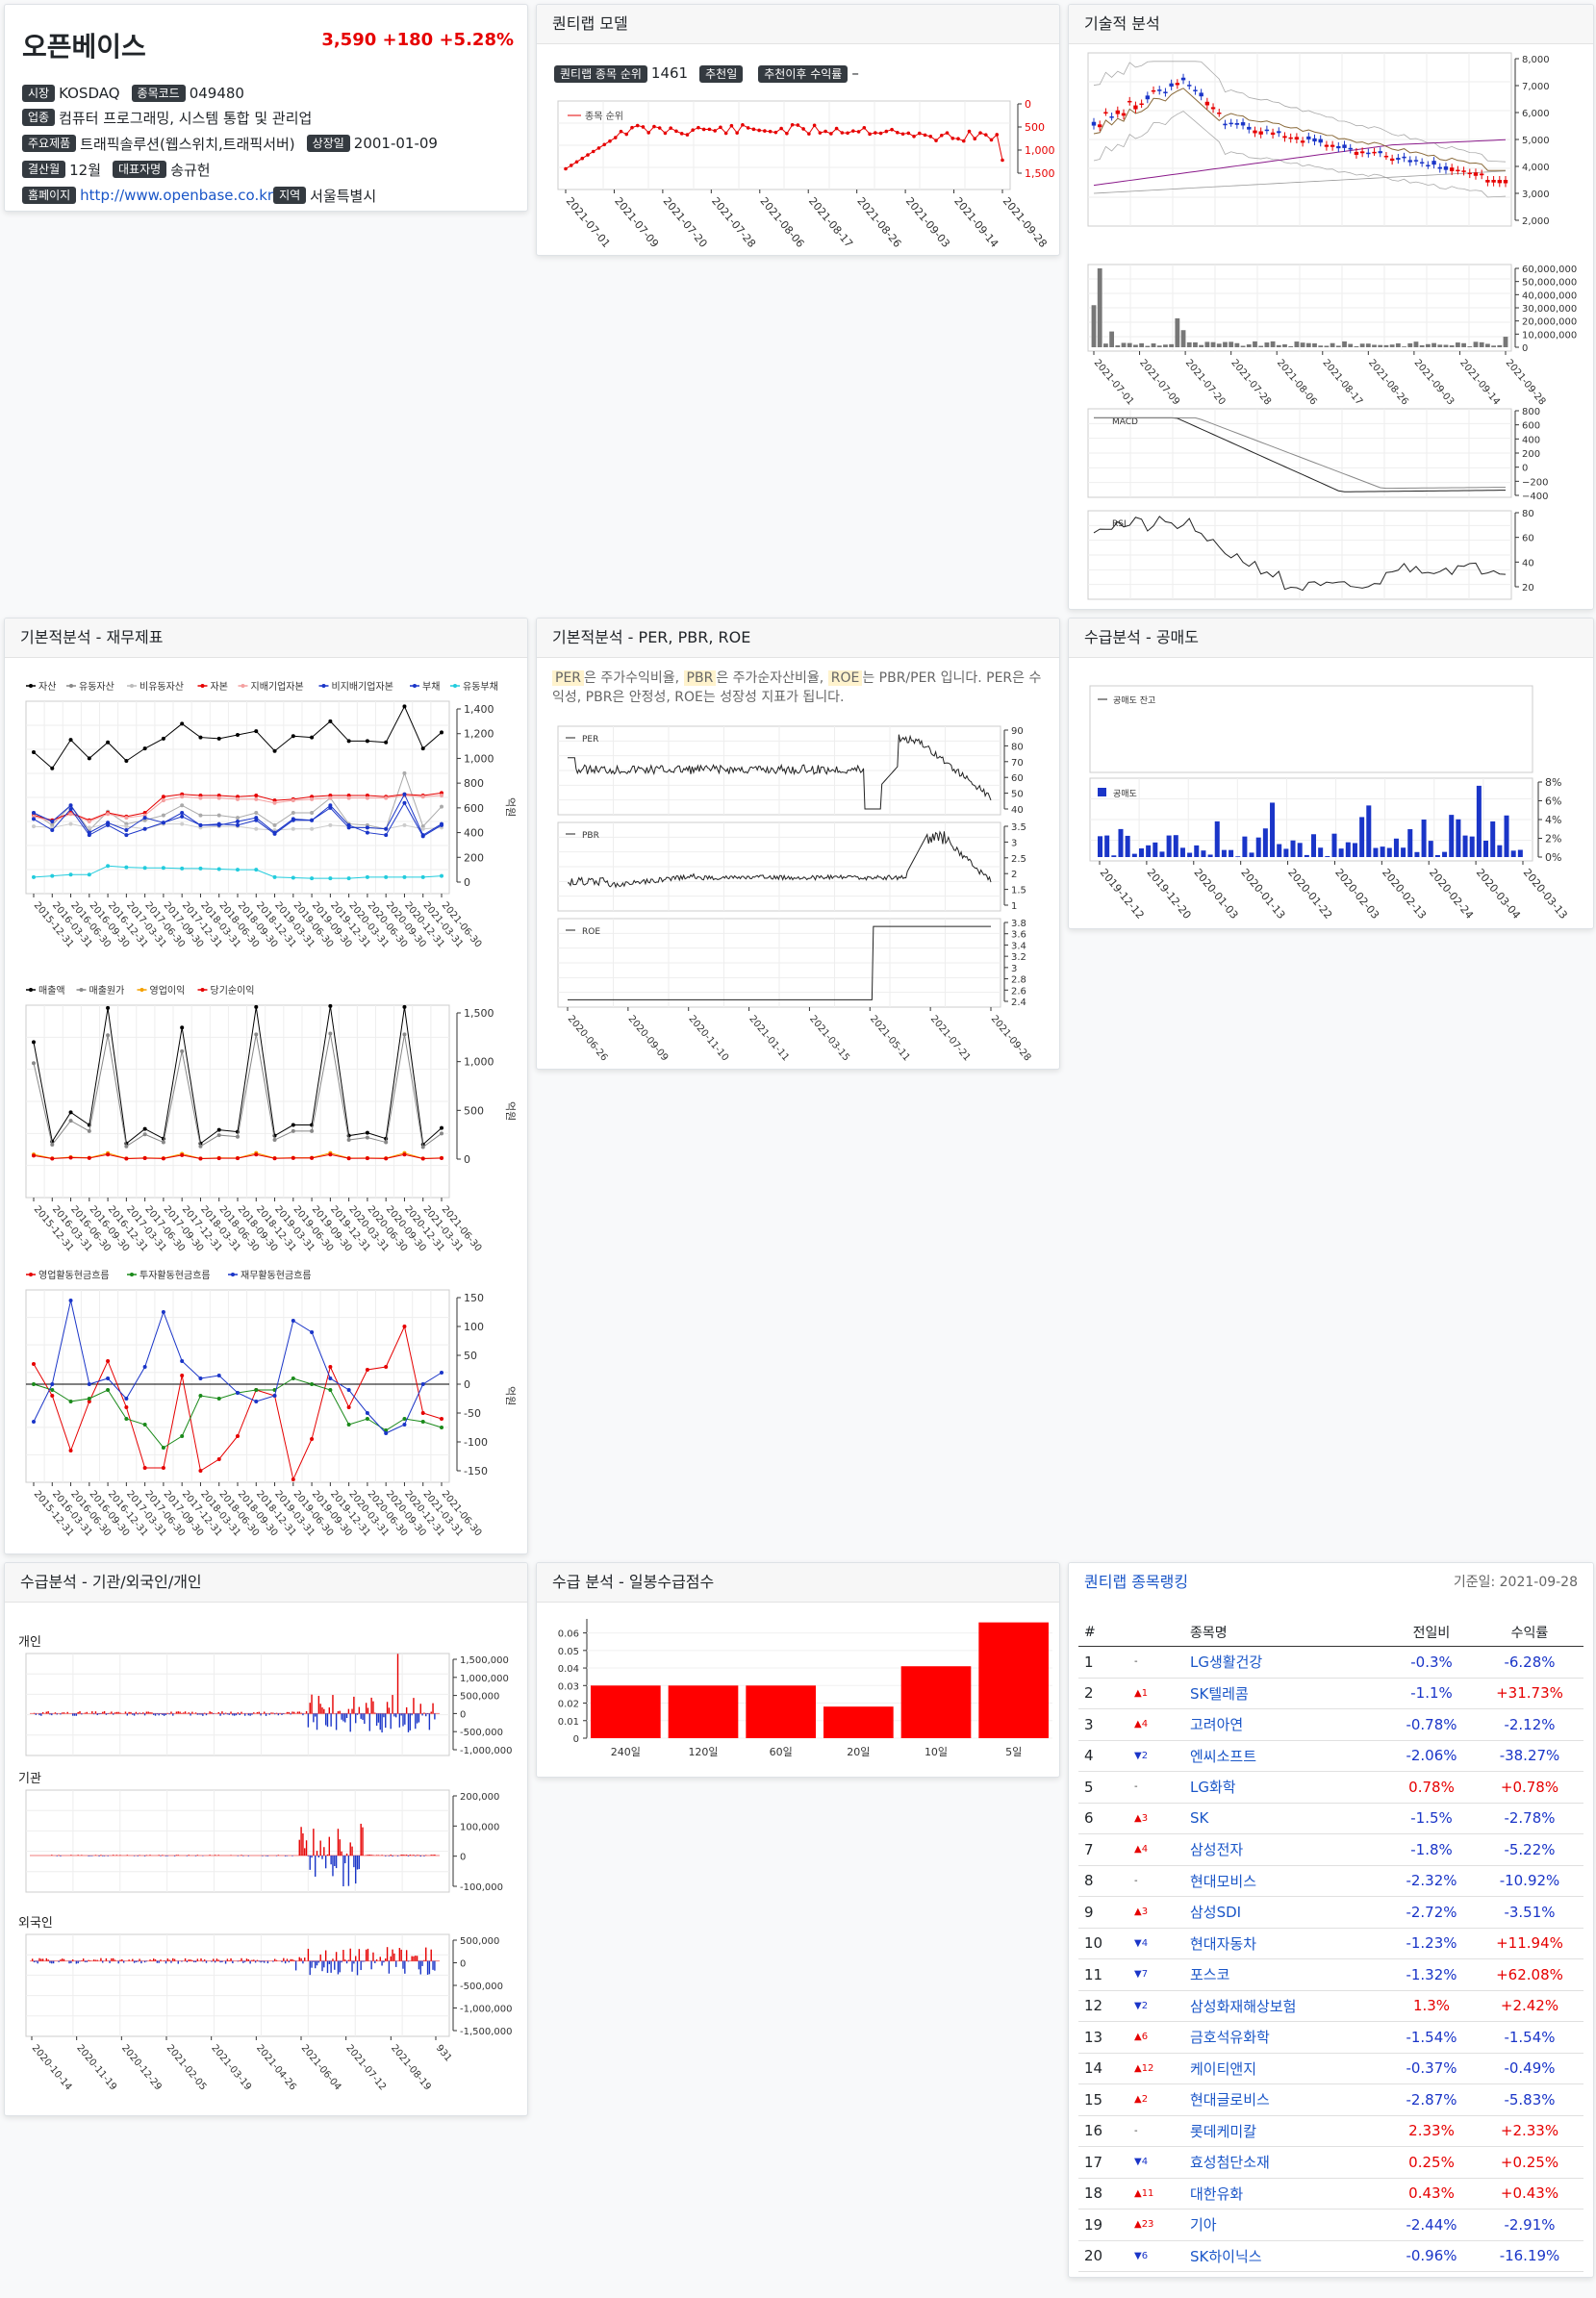  I want to click on stock-name-link: SK텔레콤, so click(1286, 1693).